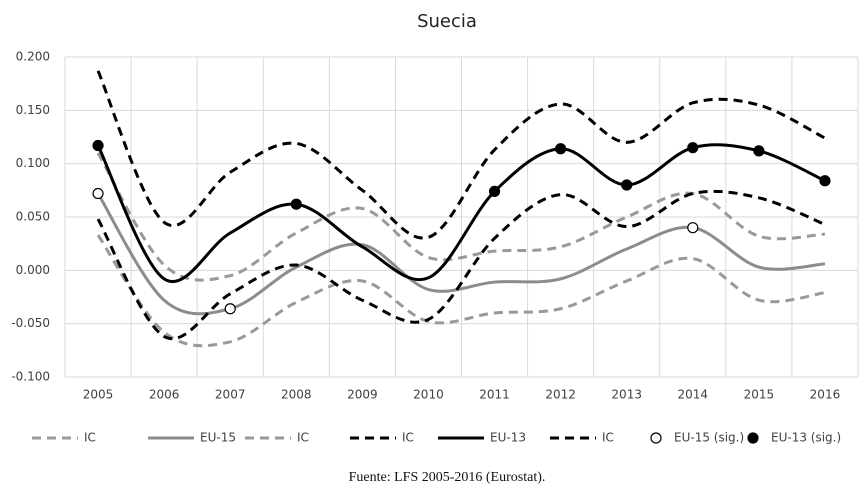 The height and width of the screenshot is (493, 866). What do you see at coordinates (825, 395) in the screenshot?
I see `x-tick-label: 2016` at bounding box center [825, 395].